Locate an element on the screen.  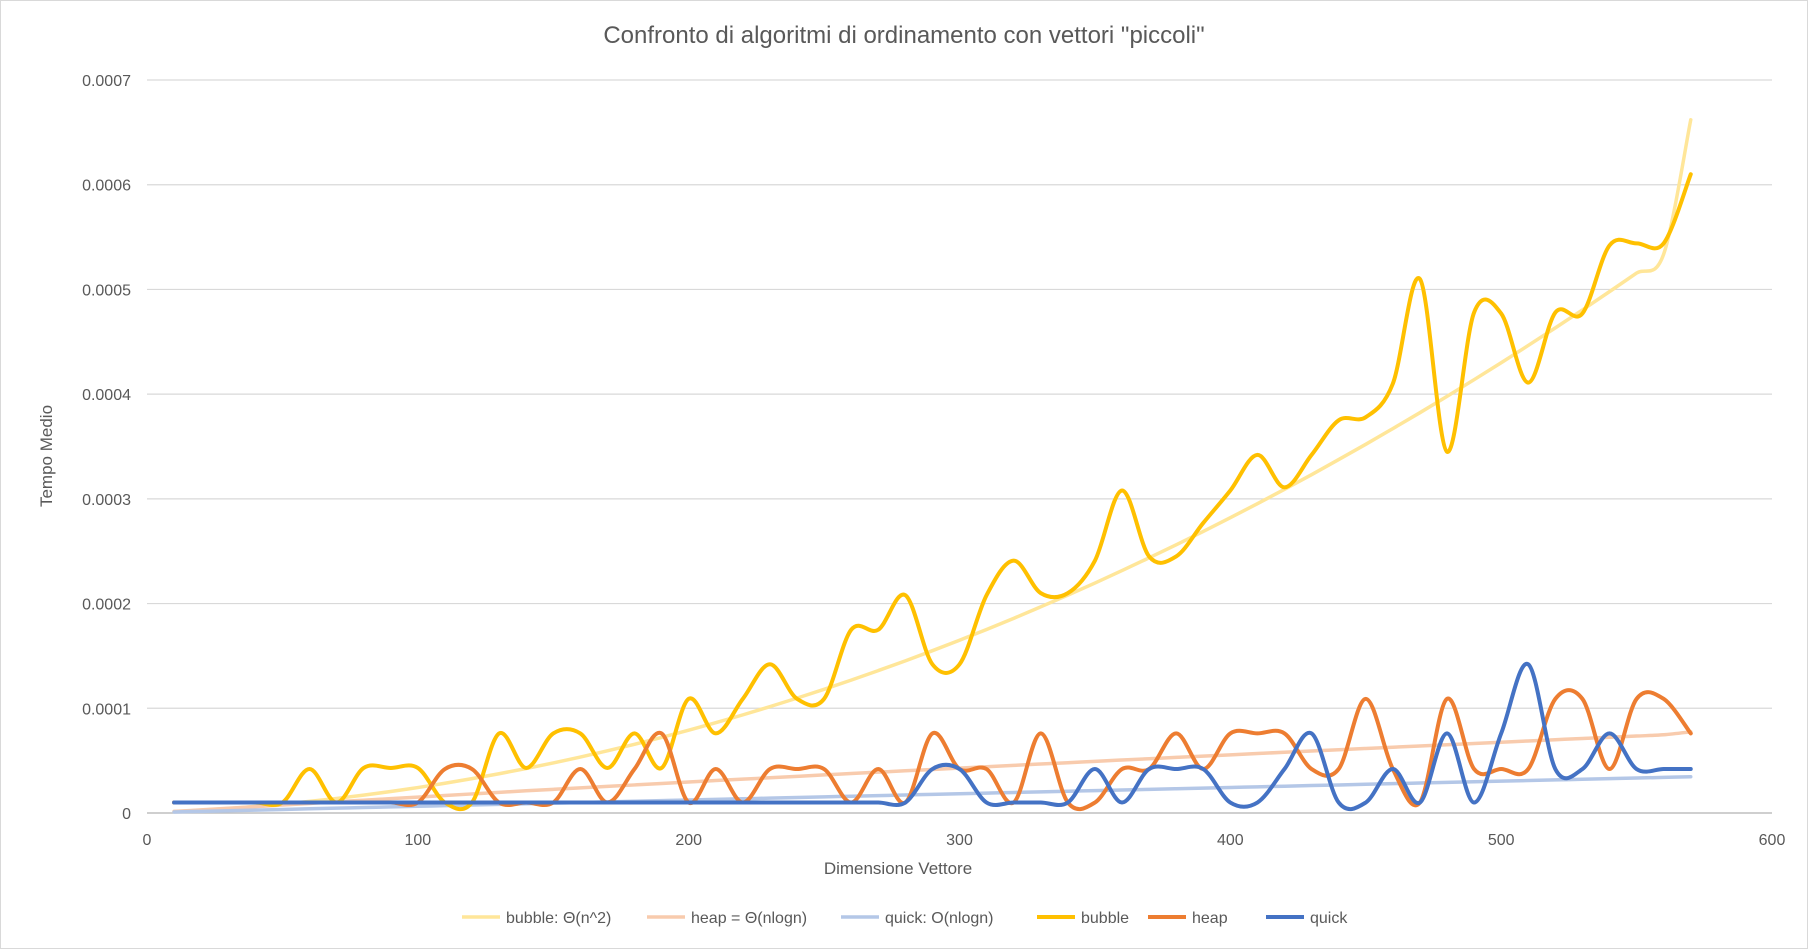
legend-label: heap = Θ(nlogn) is located at coordinates (749, 918).